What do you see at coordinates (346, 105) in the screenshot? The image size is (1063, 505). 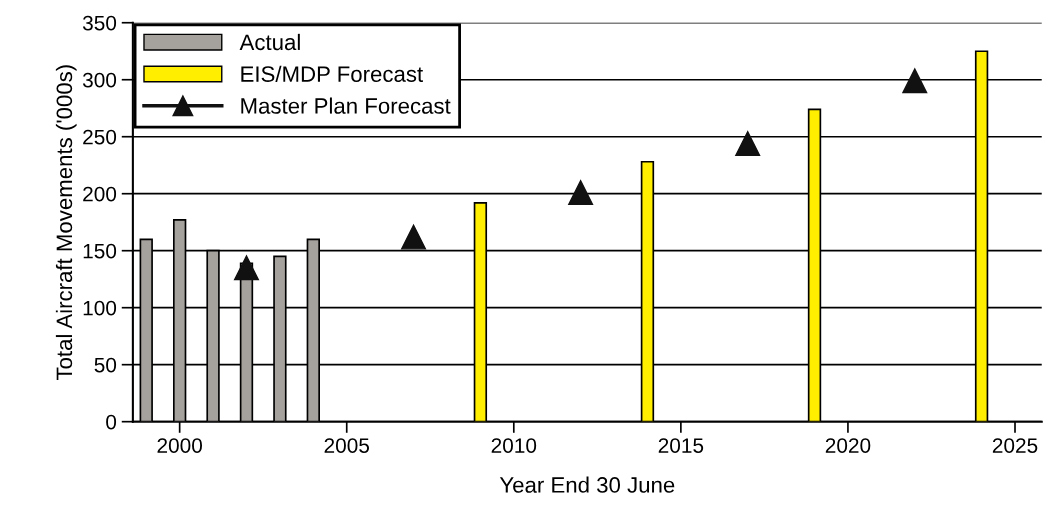 I see `legend-label: Master Plan Forecast` at bounding box center [346, 105].